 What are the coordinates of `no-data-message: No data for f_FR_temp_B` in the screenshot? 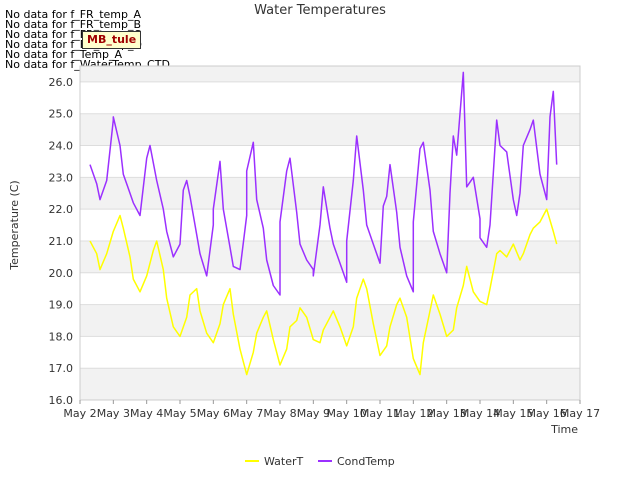 It's located at (73, 24).